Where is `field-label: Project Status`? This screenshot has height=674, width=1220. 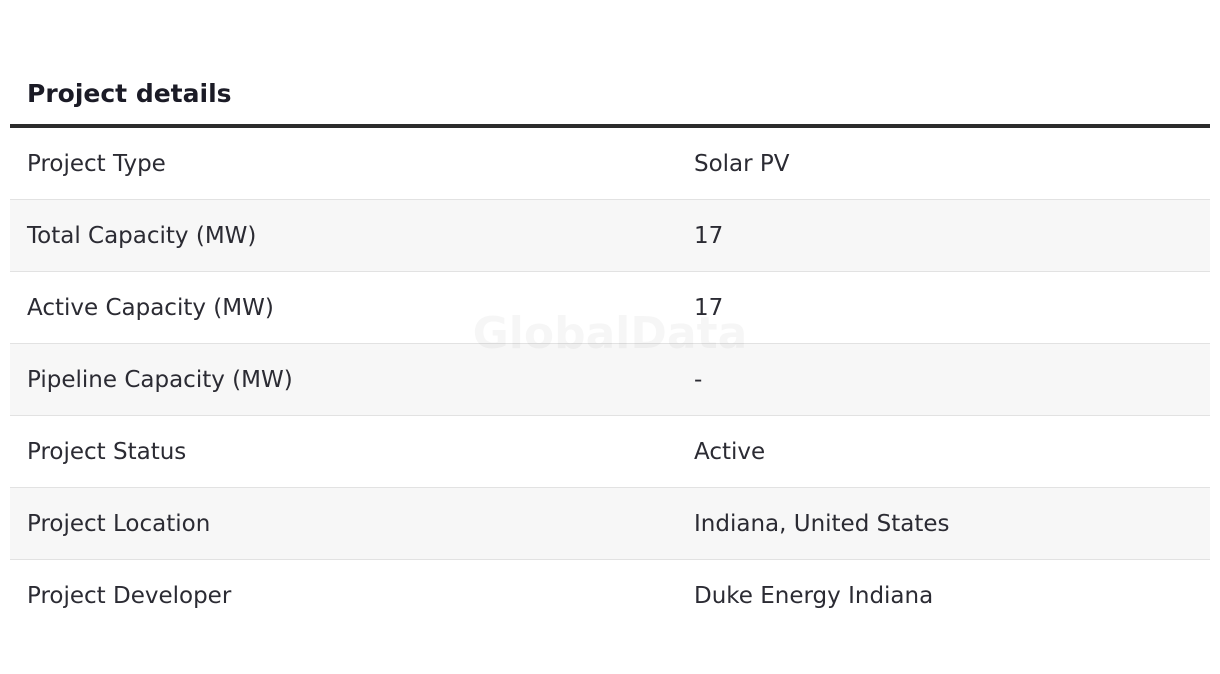
field-label: Project Status is located at coordinates (352, 451).